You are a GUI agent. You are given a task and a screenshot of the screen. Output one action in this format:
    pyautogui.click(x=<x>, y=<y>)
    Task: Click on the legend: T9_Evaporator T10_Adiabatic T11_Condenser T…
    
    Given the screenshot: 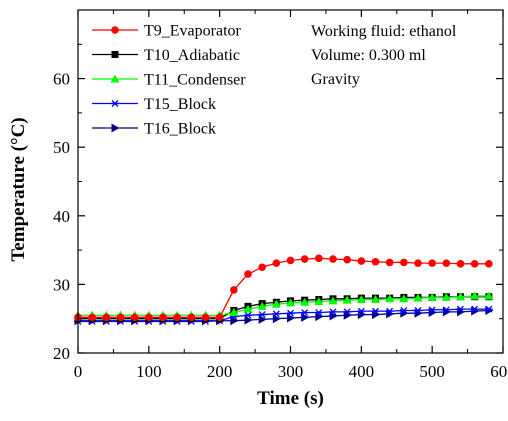 What is the action you would take?
    pyautogui.click(x=169, y=80)
    